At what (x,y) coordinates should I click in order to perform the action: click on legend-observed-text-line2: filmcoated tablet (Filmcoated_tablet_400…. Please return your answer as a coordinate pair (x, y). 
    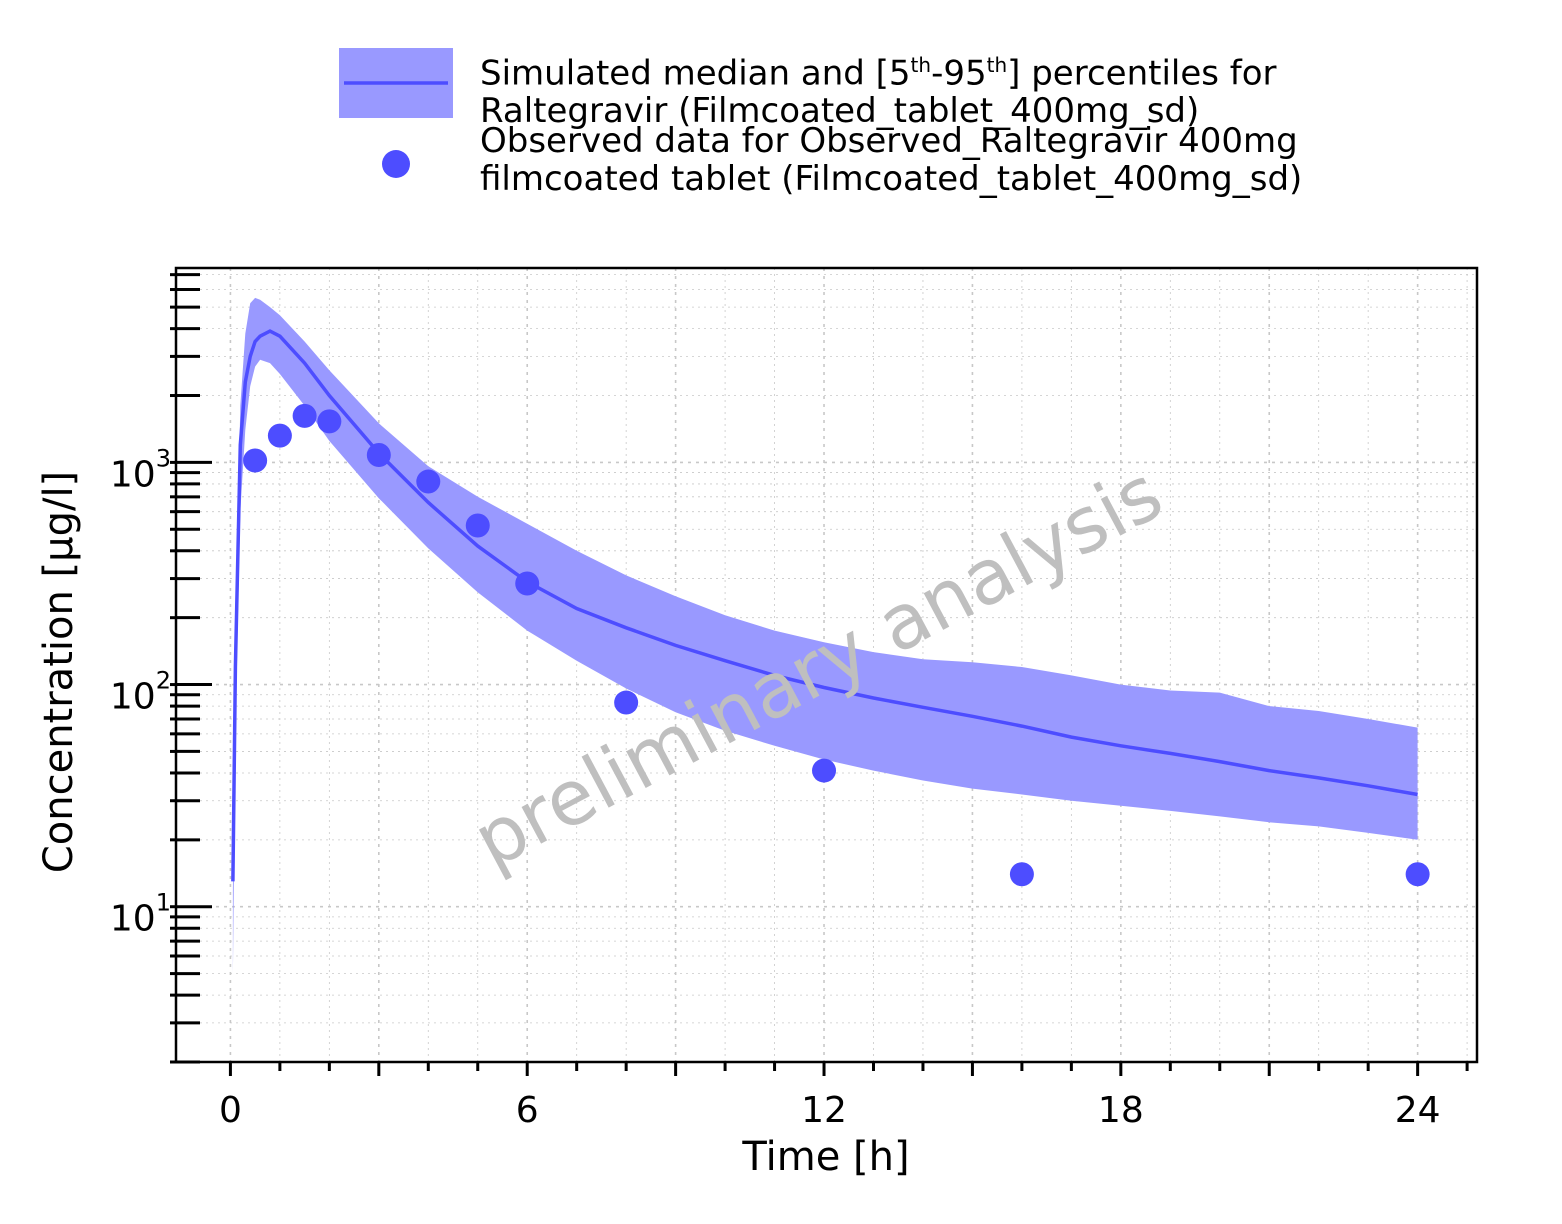
    Looking at the image, I should click on (891, 179).